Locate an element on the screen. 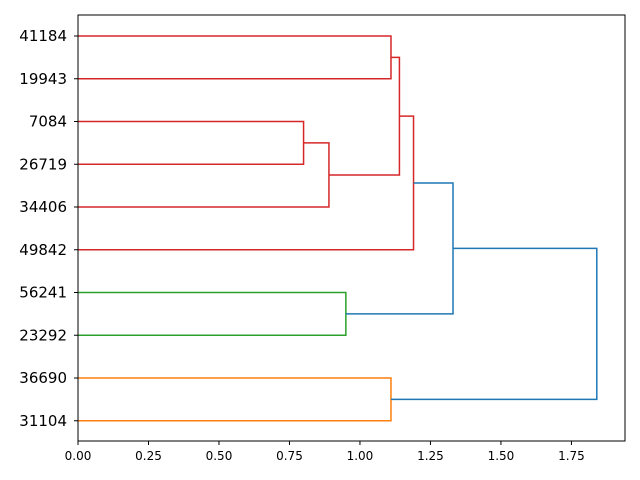  link-i is located at coordinates (494, 324).